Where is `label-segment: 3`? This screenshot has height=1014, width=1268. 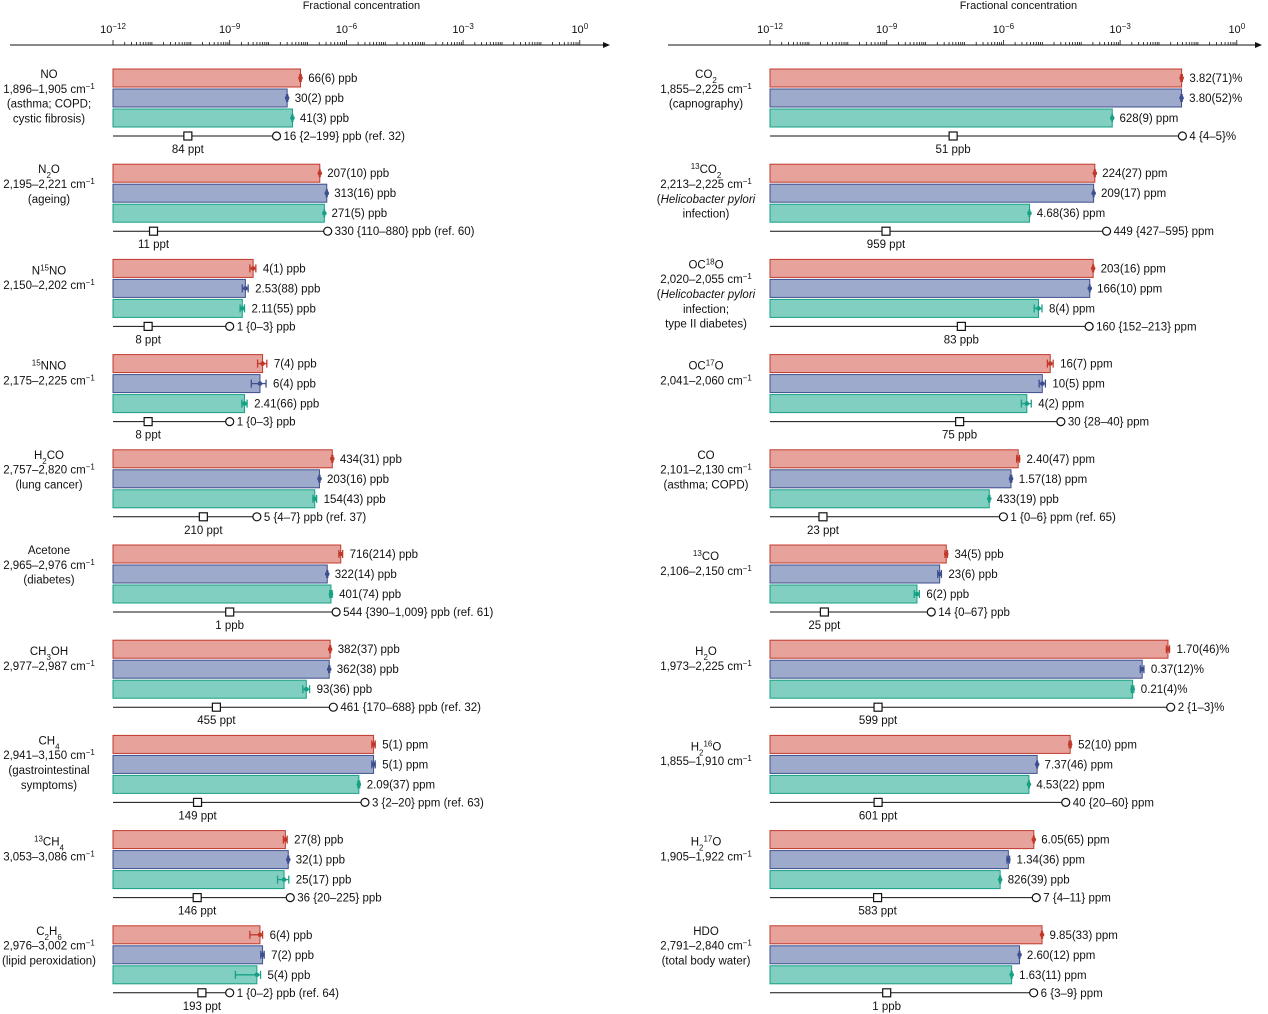
label-segment: 3 is located at coordinates (48, 657).